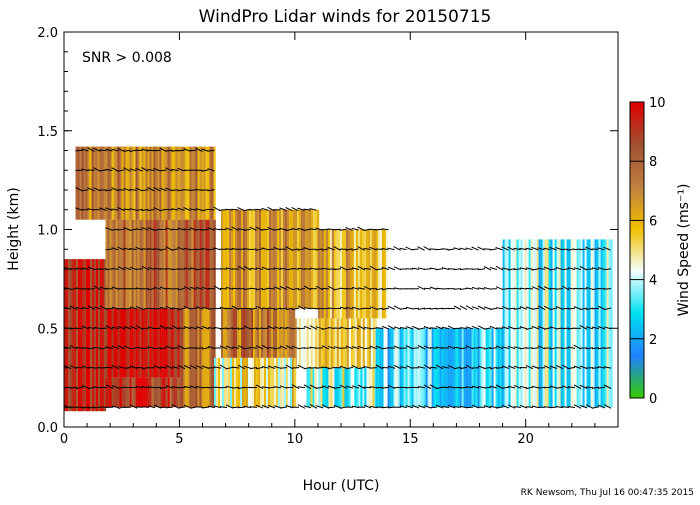  Describe the element at coordinates (410, 439) in the screenshot. I see `x-tick-label: 15` at that location.